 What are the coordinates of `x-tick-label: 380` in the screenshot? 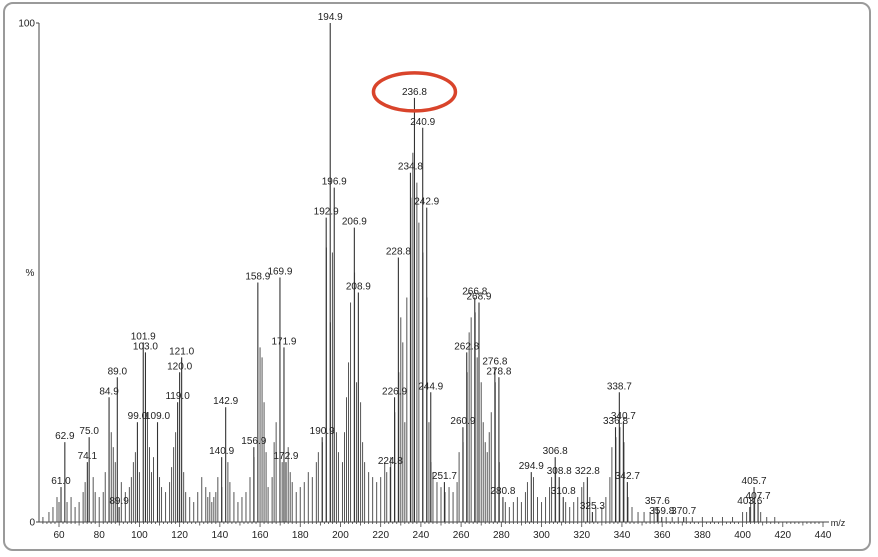 It's located at (702, 535).